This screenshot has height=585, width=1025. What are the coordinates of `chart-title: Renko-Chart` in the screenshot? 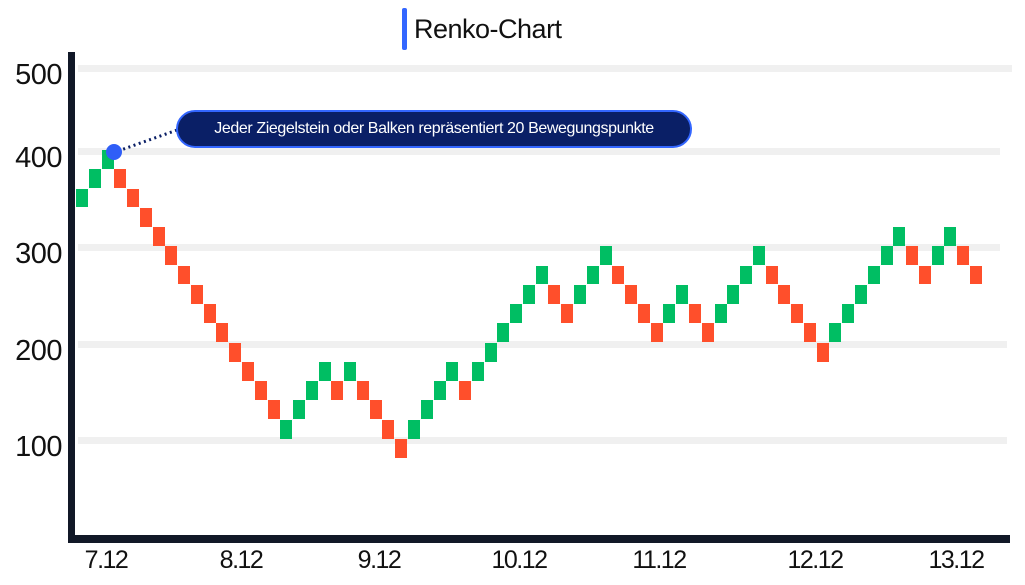 It's located at (482, 29).